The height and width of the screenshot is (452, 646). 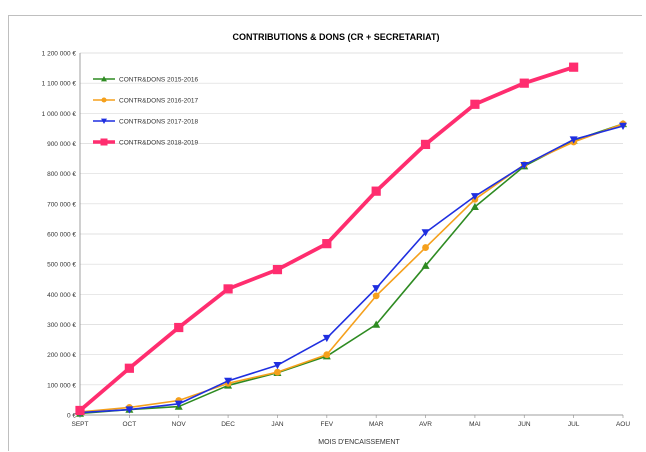 I want to click on x-tick-label: FEV, so click(x=326, y=424).